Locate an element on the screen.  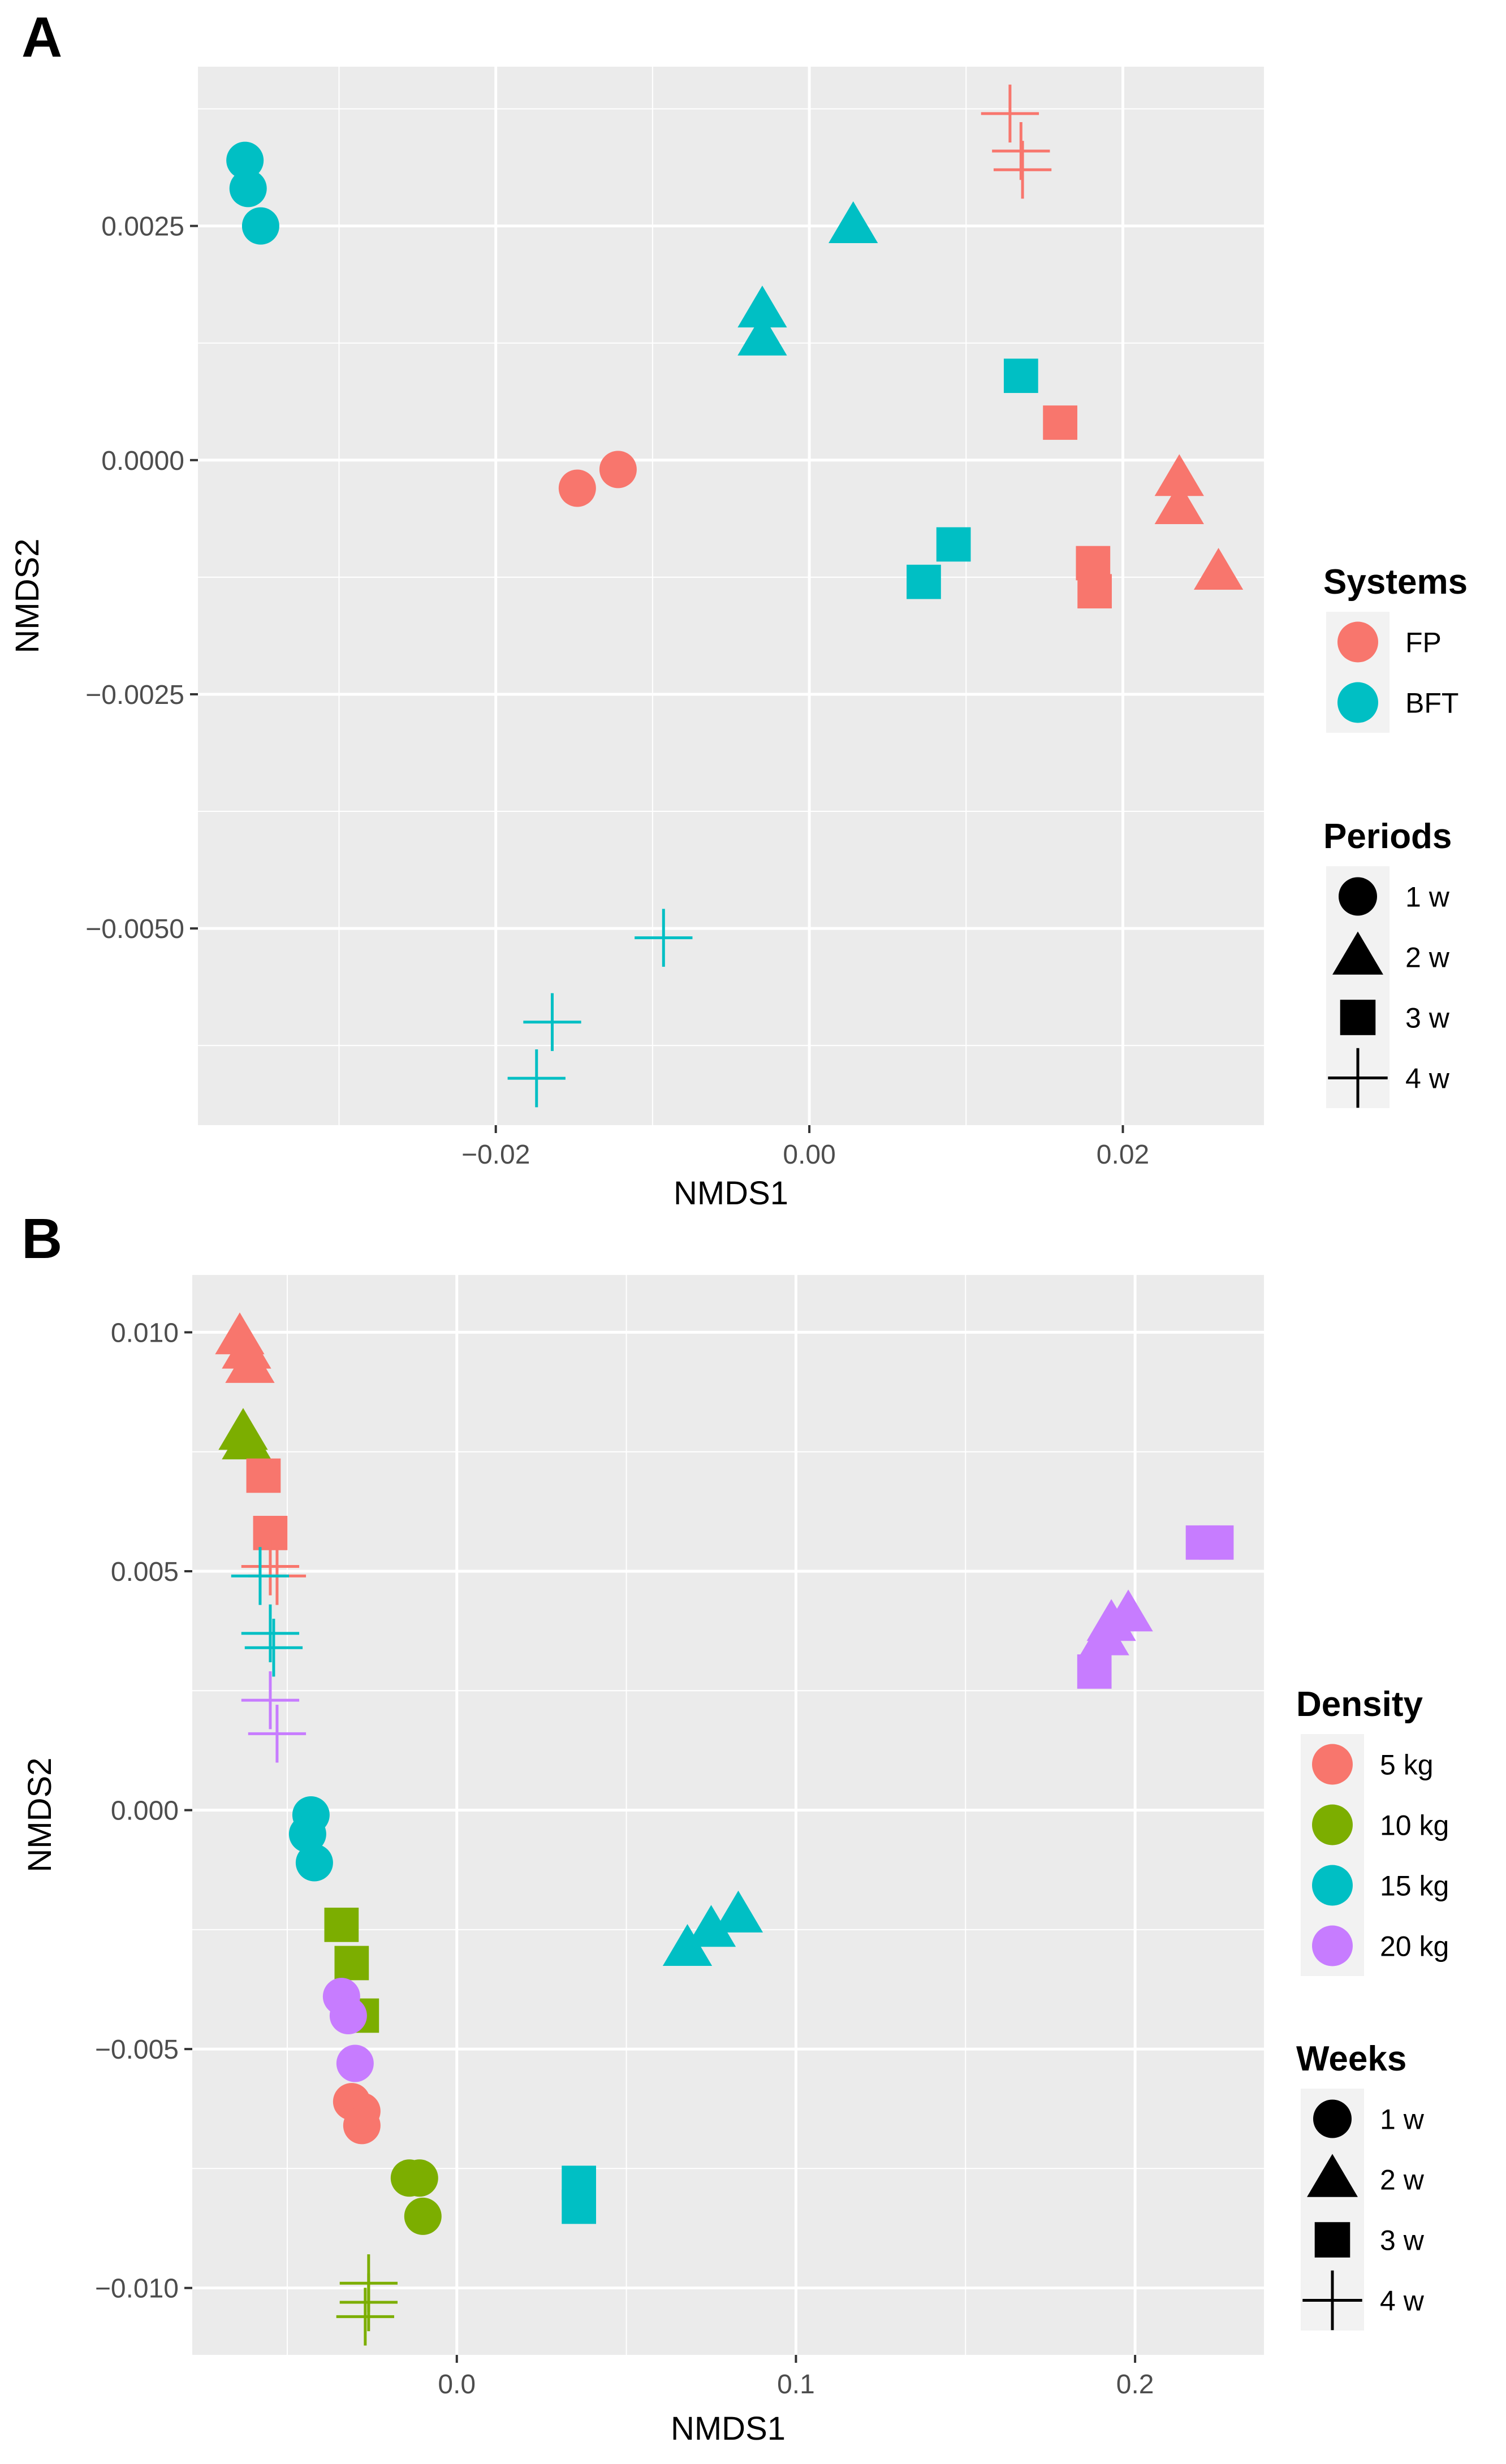
color-legend-label: FP is located at coordinates (1423, 643).